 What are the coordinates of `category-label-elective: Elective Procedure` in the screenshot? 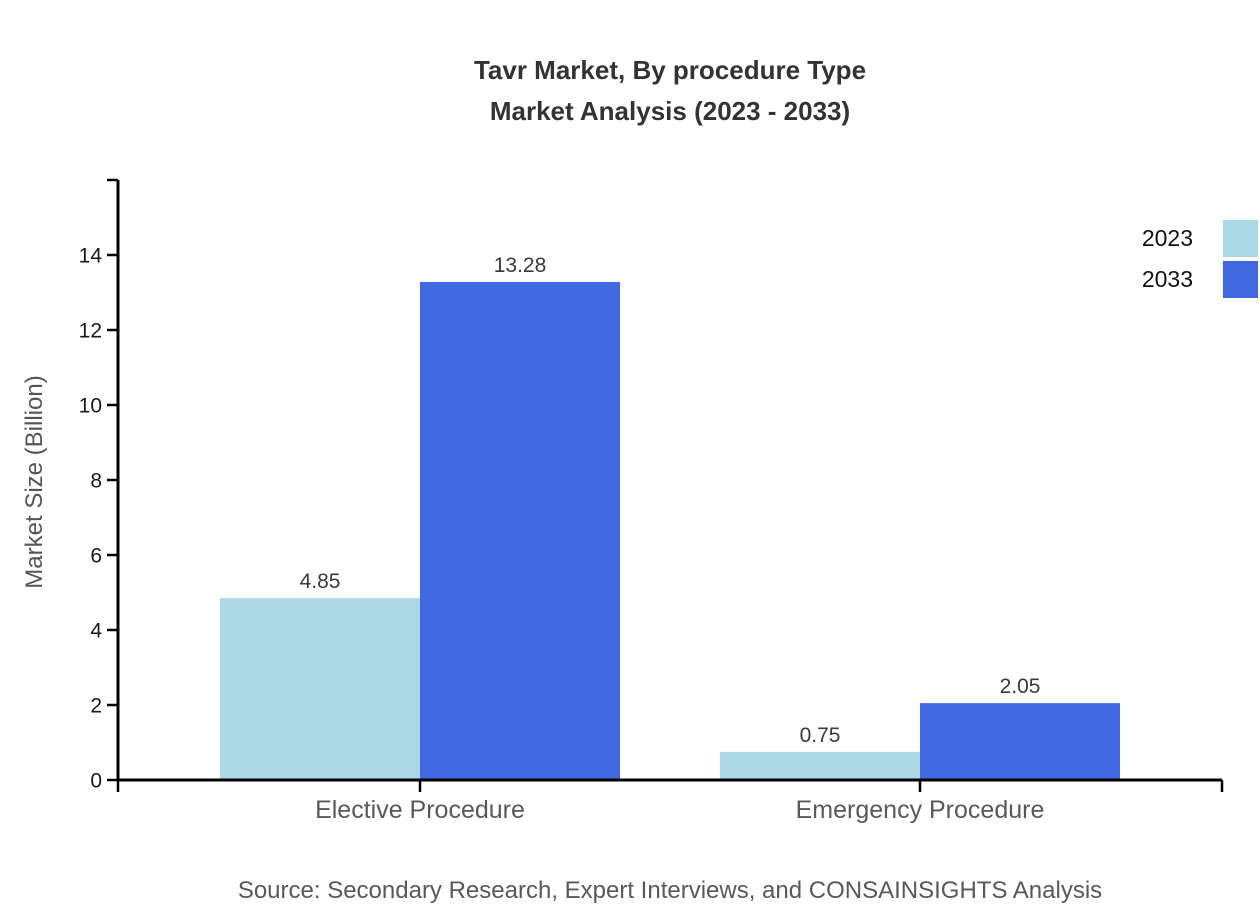 It's located at (420, 810).